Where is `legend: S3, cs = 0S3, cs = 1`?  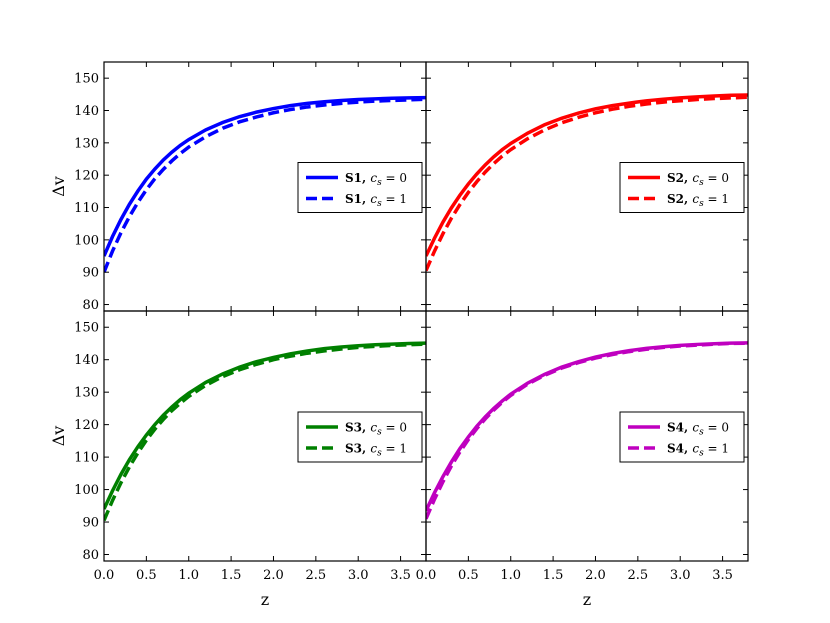
legend: S3, cs = 0S3, cs = 1 is located at coordinates (360, 437).